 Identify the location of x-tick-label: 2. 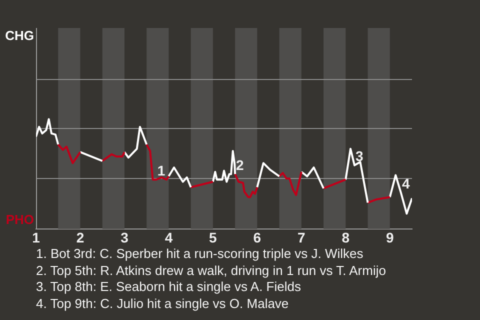
(80, 237).